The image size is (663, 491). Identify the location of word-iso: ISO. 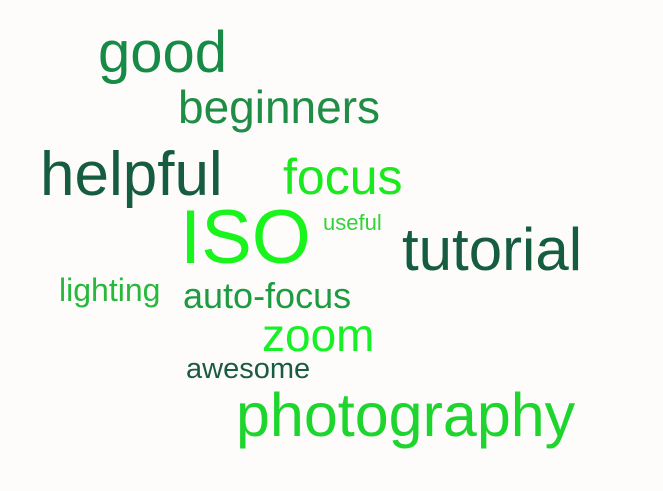
(245, 237).